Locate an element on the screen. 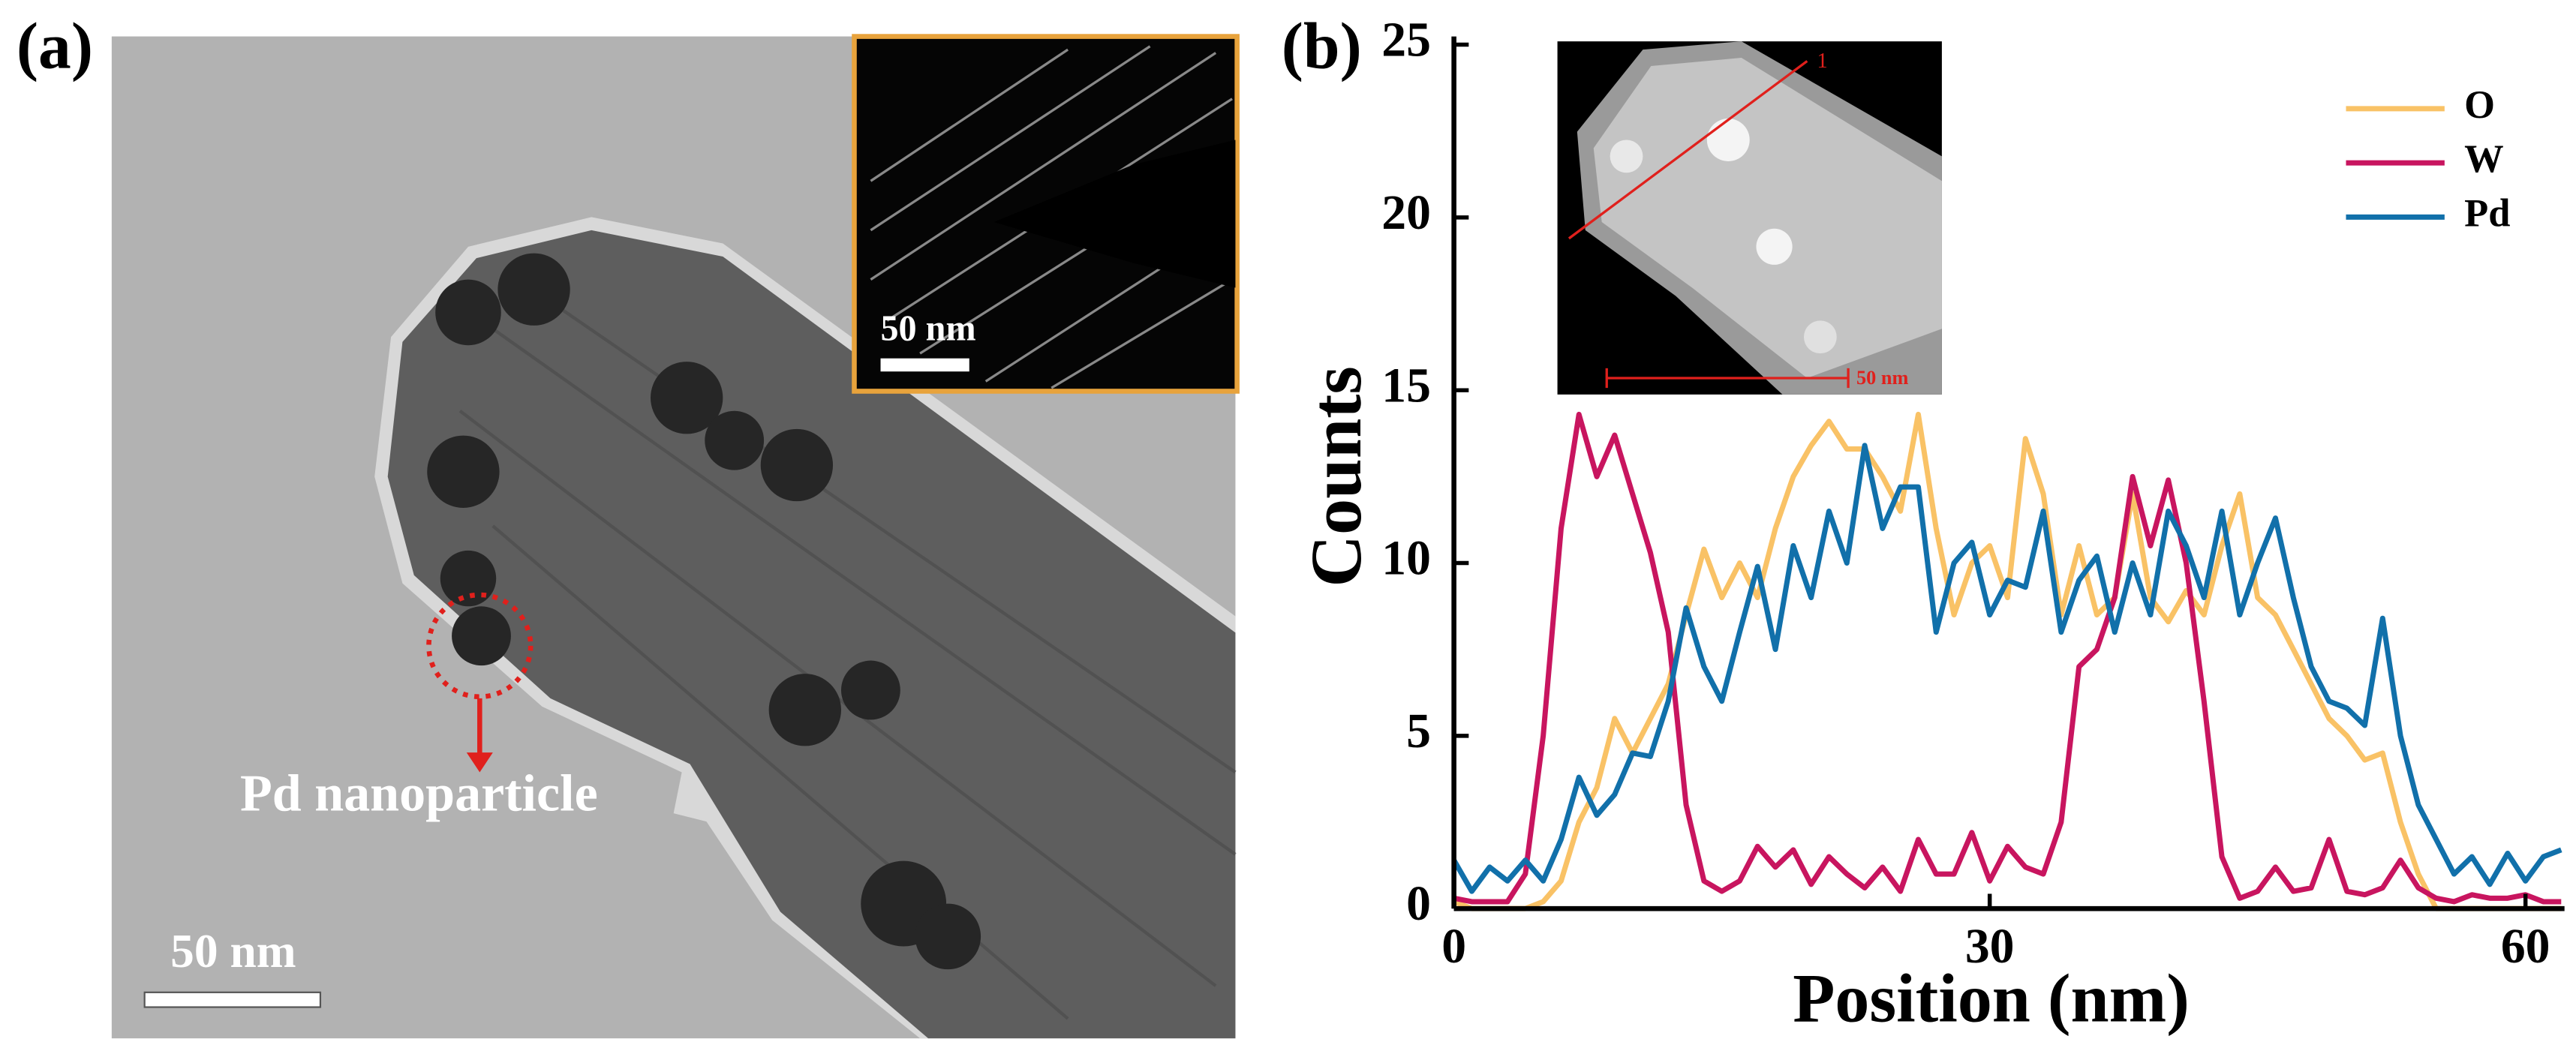 The width and height of the screenshot is (2576, 1060). y-axis-title: Counts is located at coordinates (1336, 476).